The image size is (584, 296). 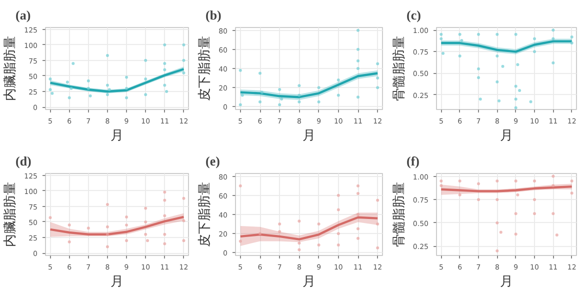 What do you see at coordinates (23, 15) in the screenshot?
I see `chart-title: (a)` at bounding box center [23, 15].